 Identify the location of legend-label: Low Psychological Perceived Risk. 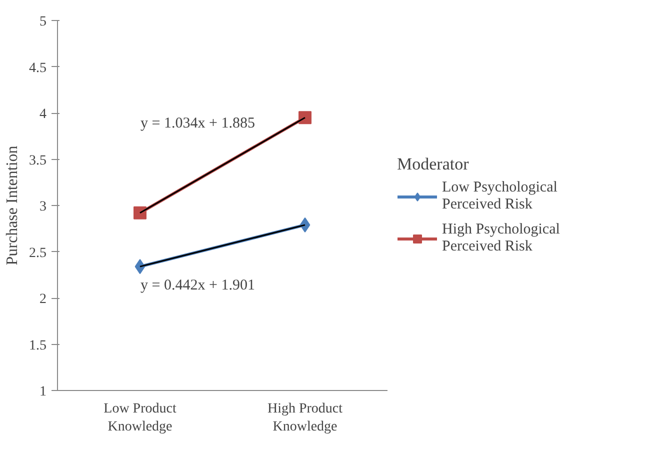
(500, 197).